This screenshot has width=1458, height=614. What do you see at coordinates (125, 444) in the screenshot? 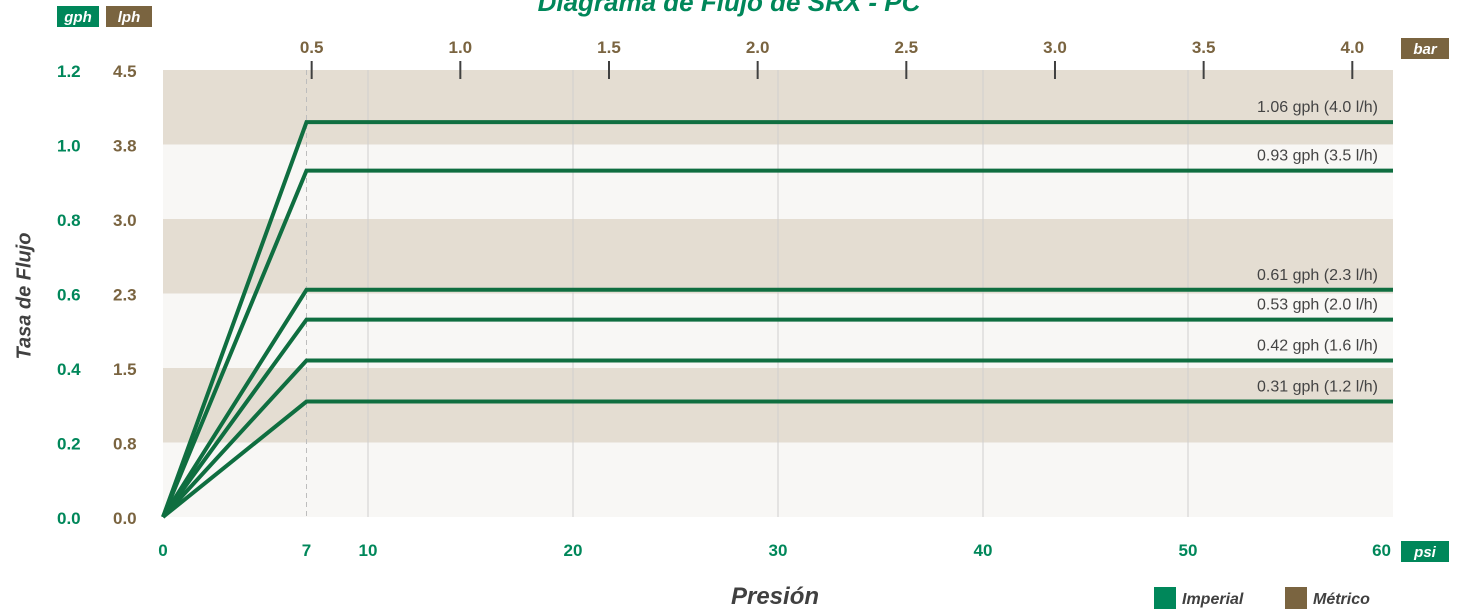
I see `y-tick-label-lph: 0.8` at bounding box center [125, 444].